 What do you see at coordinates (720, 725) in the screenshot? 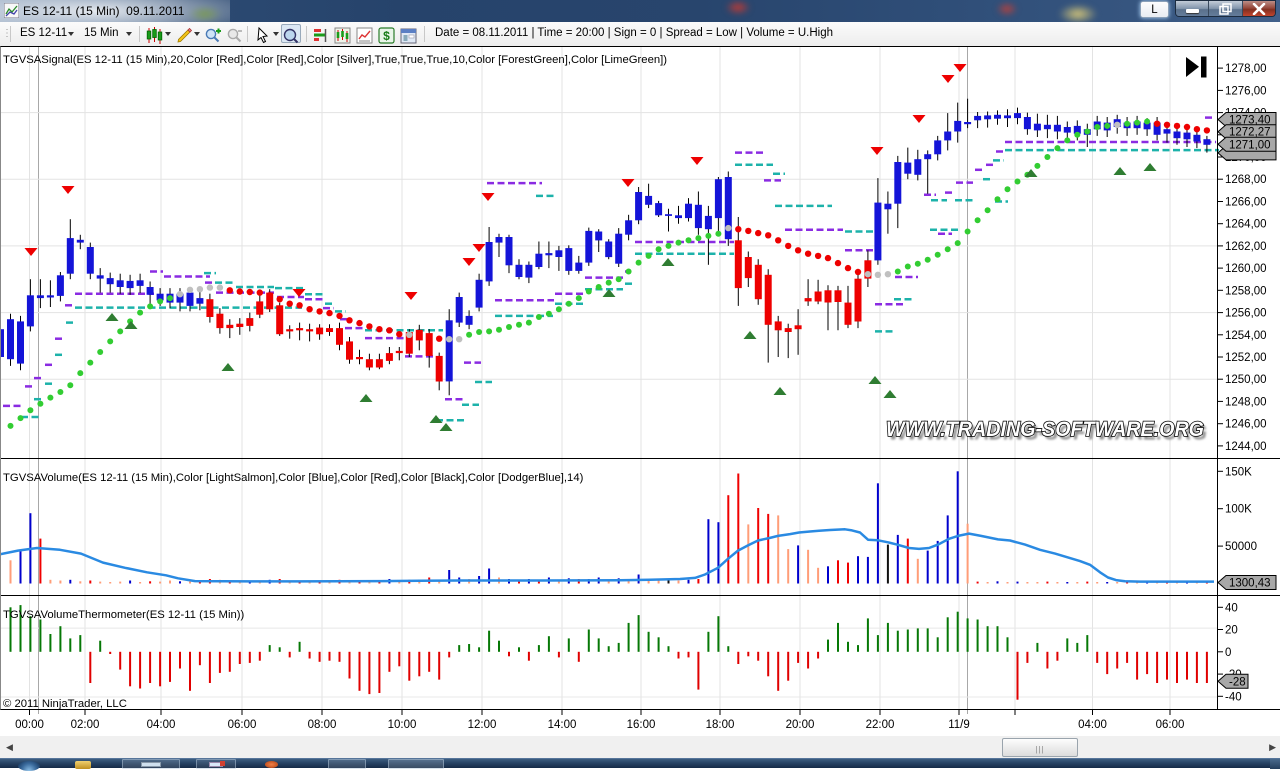
I see `svg-text: 18:00` at bounding box center [720, 725].